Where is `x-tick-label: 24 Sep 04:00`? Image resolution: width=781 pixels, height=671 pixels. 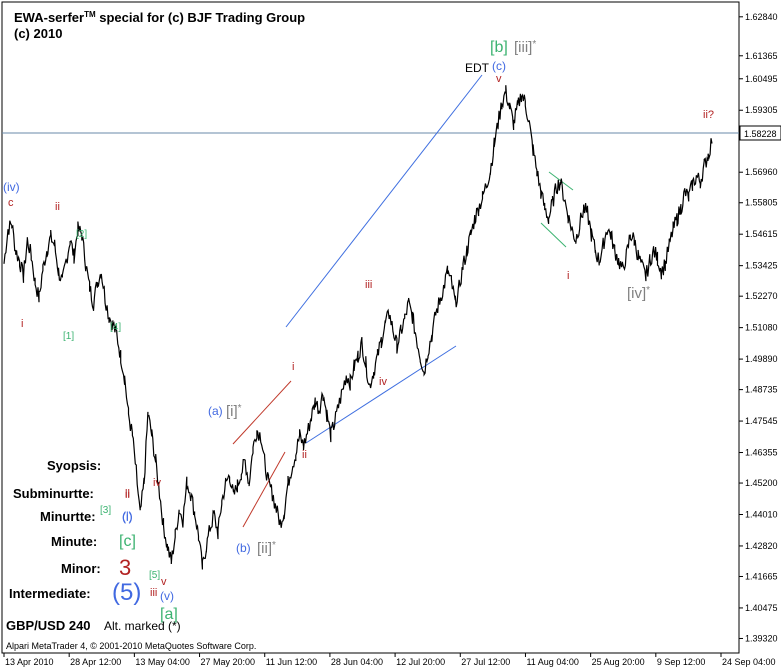 x-tick-label: 24 Sep 04:00 is located at coordinates (749, 662).